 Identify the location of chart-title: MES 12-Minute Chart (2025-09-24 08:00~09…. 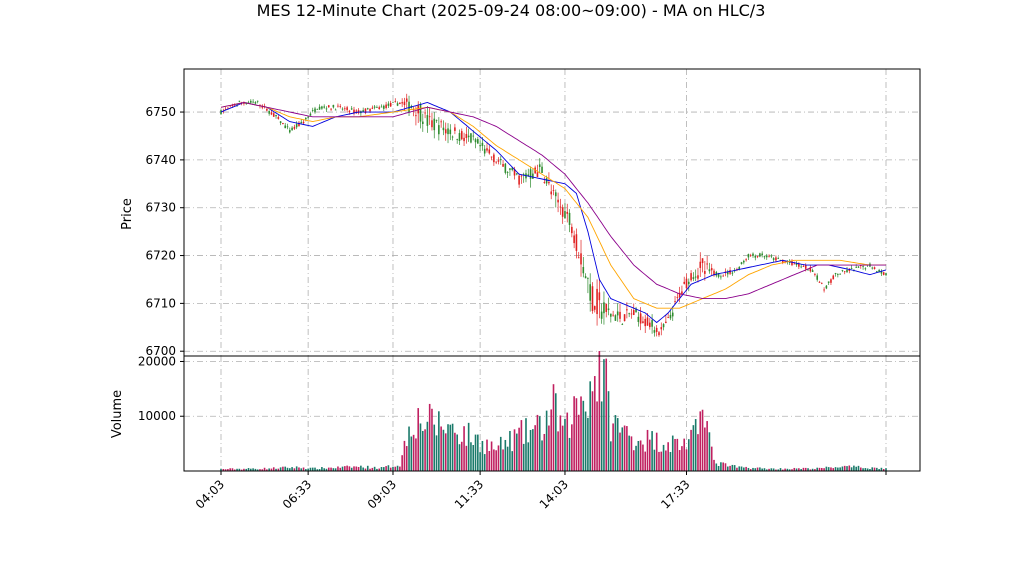
(511, 10).